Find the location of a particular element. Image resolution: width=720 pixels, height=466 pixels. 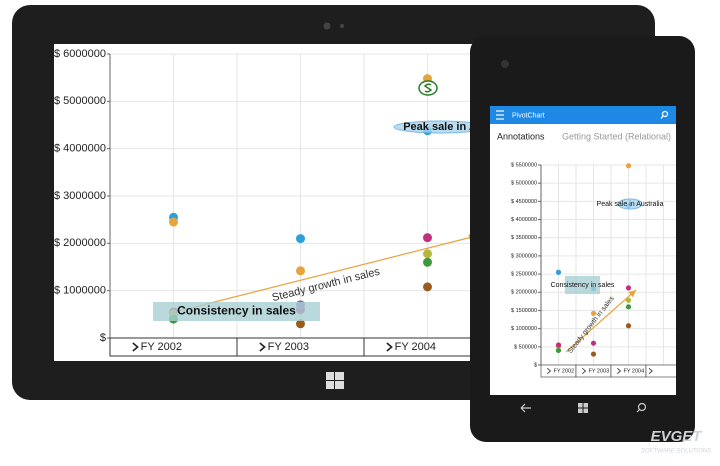

y-tick-label: $ 6000000 is located at coordinates (80, 54).